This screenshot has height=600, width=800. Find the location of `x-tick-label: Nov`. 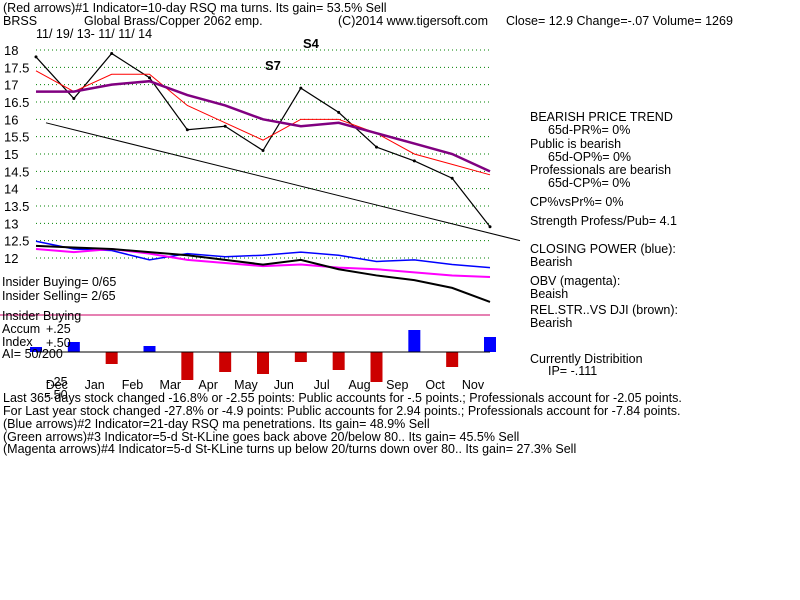

x-tick-label: Nov is located at coordinates (473, 385).